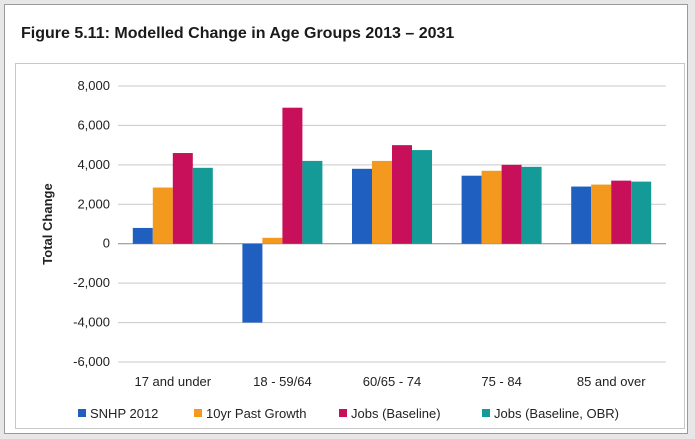 Image resolution: width=695 pixels, height=439 pixels. I want to click on y-tick-label: -2,000, so click(91, 282).